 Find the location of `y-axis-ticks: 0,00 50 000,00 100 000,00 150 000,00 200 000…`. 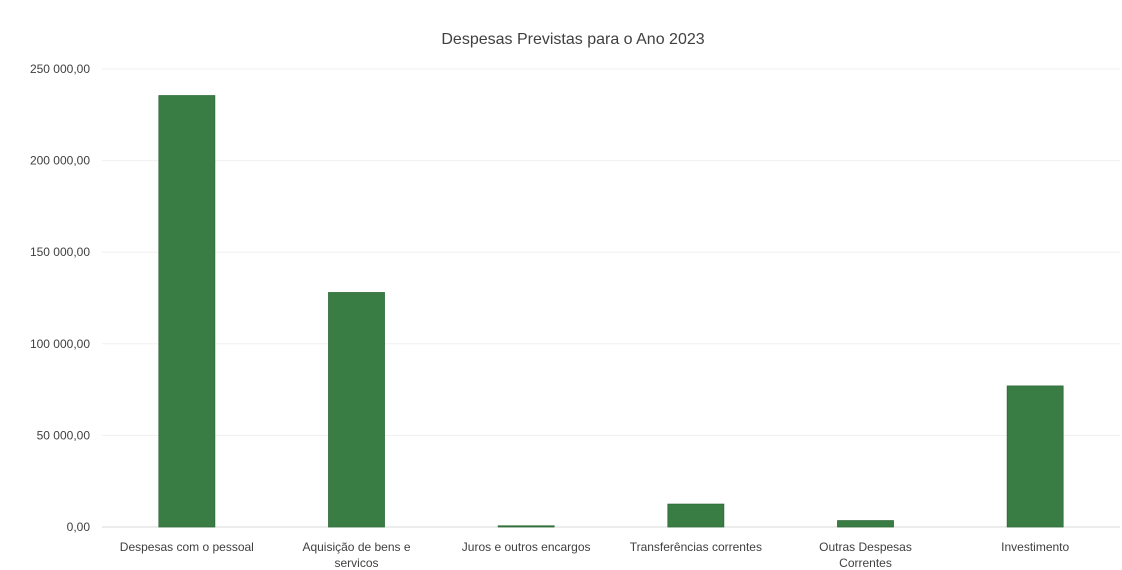

y-axis-ticks: 0,00 50 000,00 100 000,00 150 000,00 200 000… is located at coordinates (60, 298).